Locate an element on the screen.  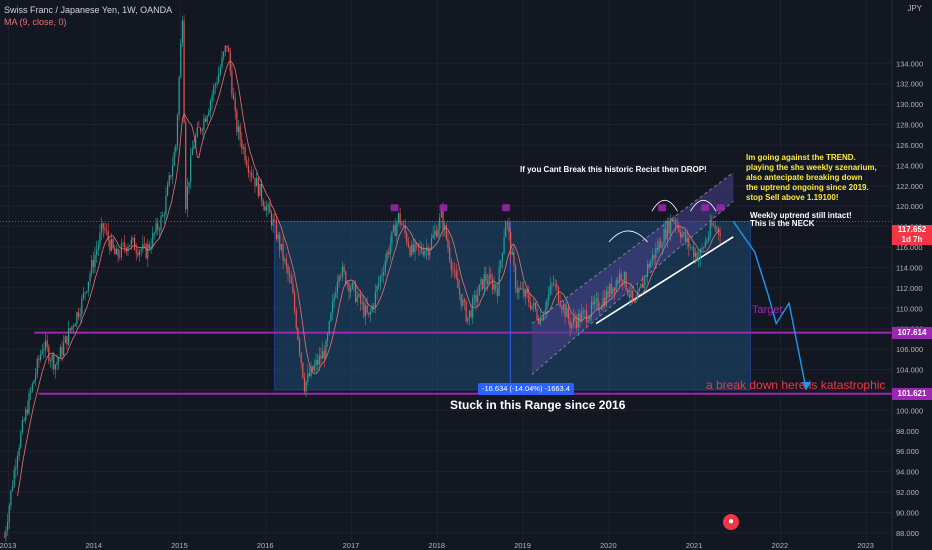
indicator-legend: MA (9, close, 0) is located at coordinates (35, 22).